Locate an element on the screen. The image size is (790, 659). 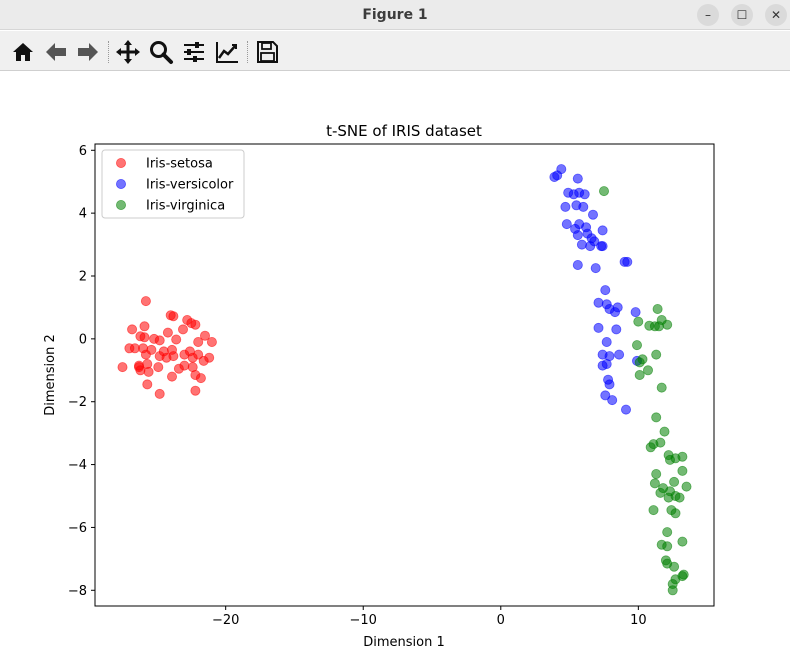
edit-axis-button is located at coordinates (227, 52).